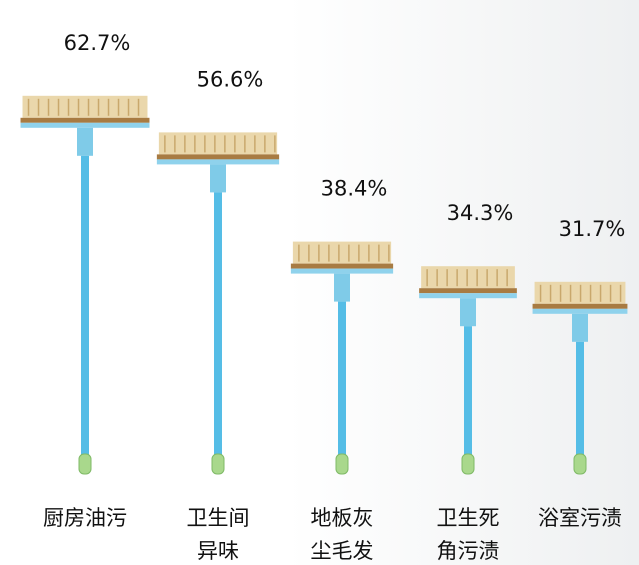 This screenshot has width=639, height=565. I want to click on value-label: 31.7%, so click(592, 229).